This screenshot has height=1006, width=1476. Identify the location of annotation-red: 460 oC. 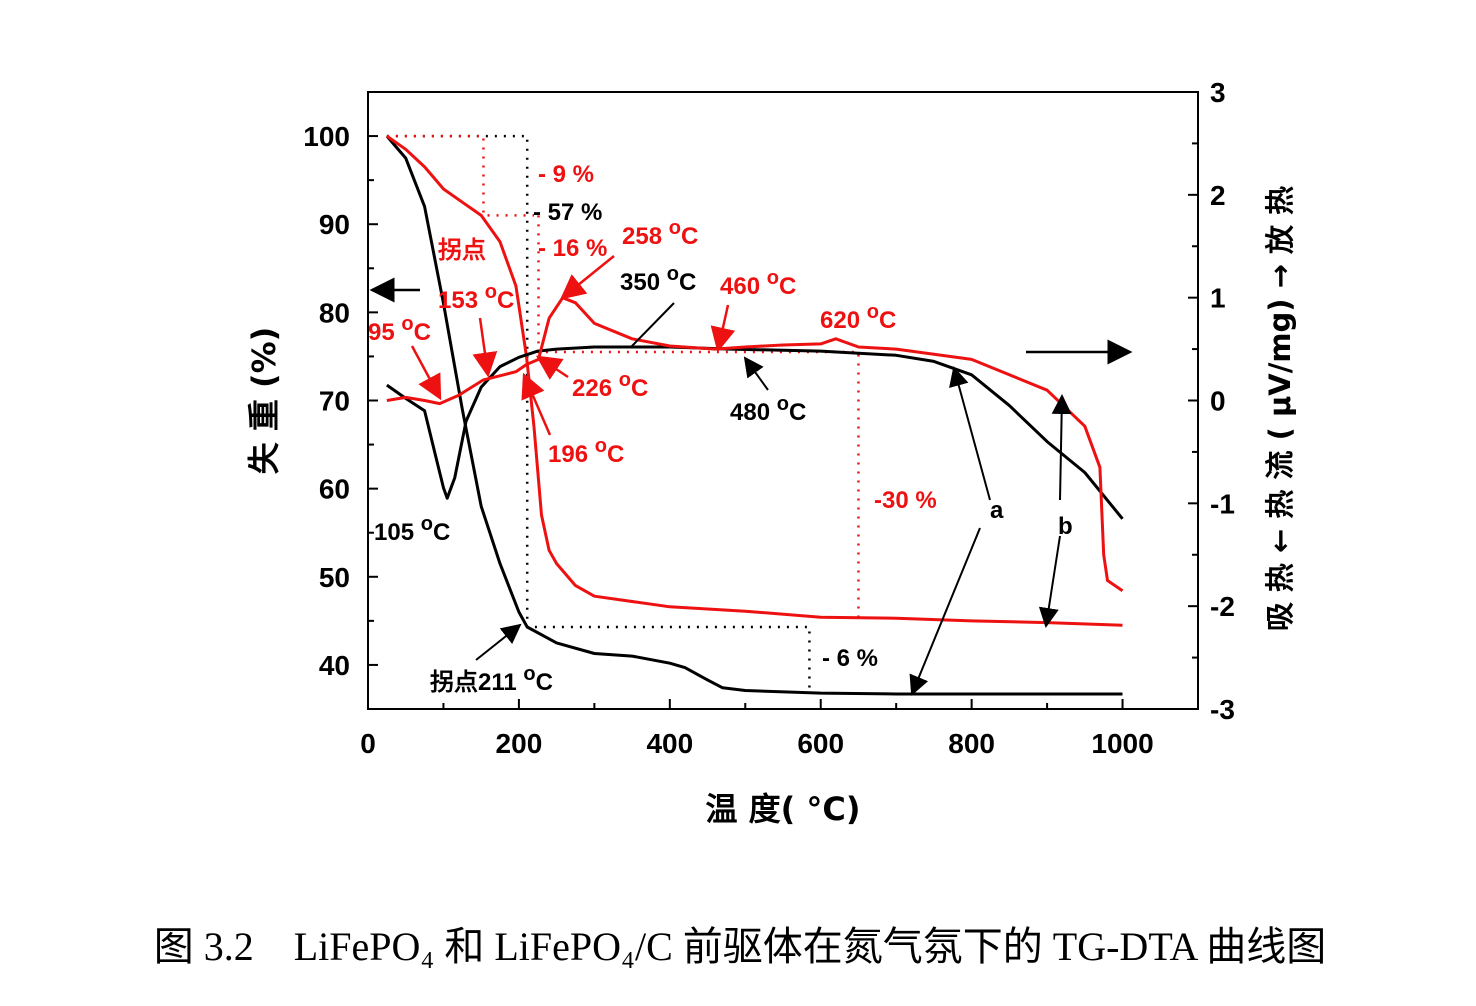
(758, 283).